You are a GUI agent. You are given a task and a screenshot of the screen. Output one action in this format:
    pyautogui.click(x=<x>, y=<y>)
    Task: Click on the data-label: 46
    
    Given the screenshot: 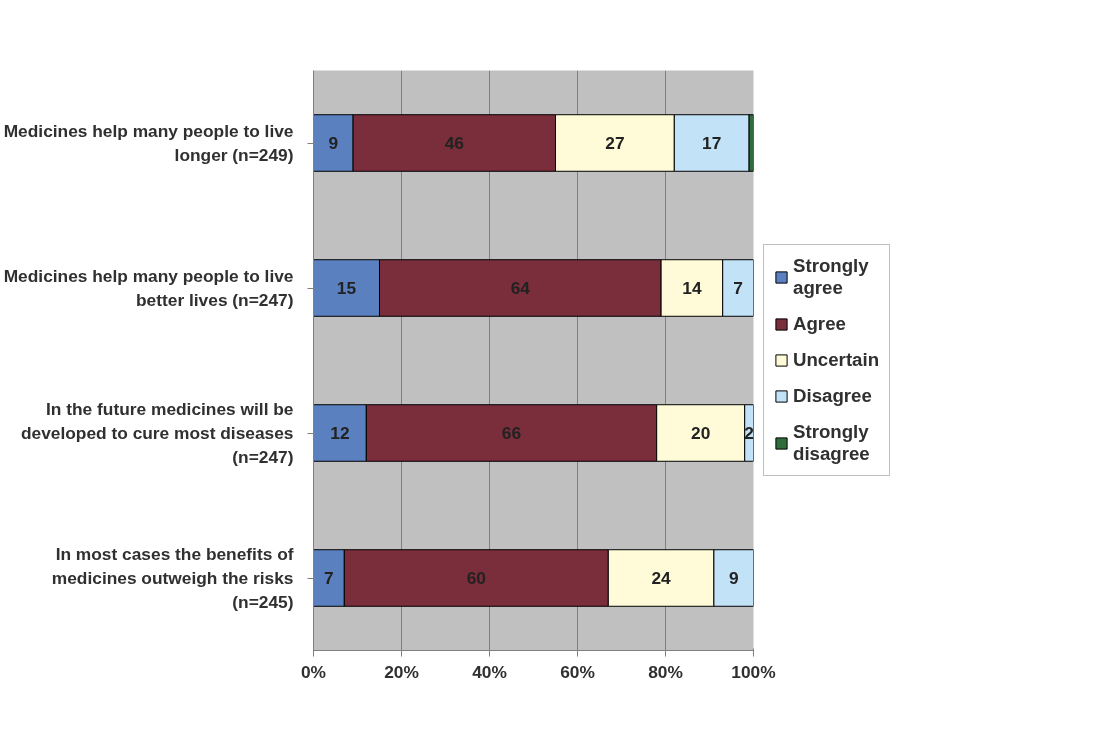 What is the action you would take?
    pyautogui.click(x=454, y=143)
    